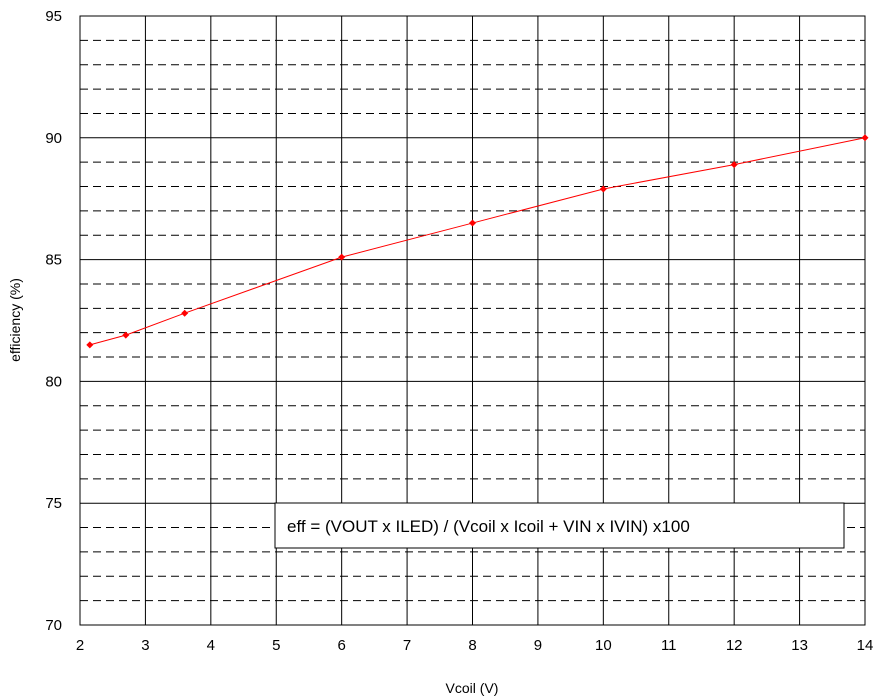  Describe the element at coordinates (53, 16) in the screenshot. I see `y-tick-label: 95` at that location.